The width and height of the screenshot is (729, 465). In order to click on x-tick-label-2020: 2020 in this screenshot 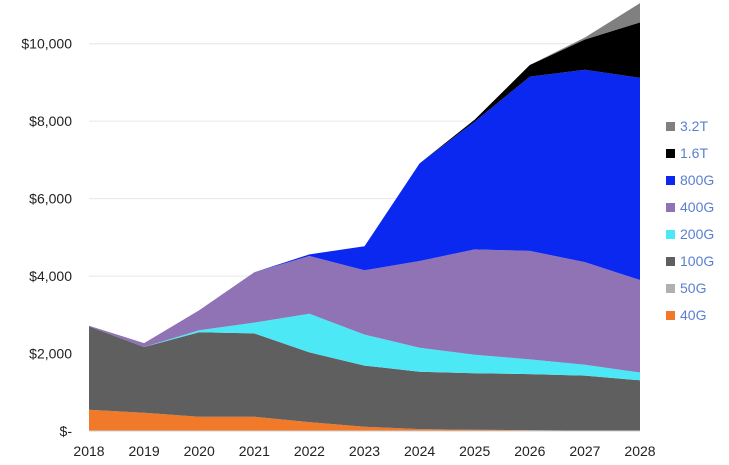, I will do `click(199, 451)`.